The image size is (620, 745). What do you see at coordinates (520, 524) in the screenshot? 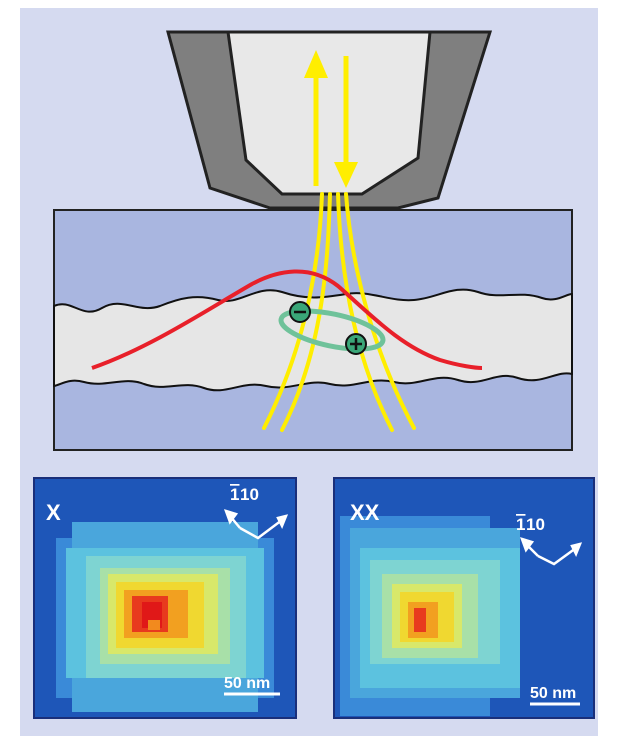
I see `panel-xx-orientation-bar: 1` at bounding box center [520, 524].